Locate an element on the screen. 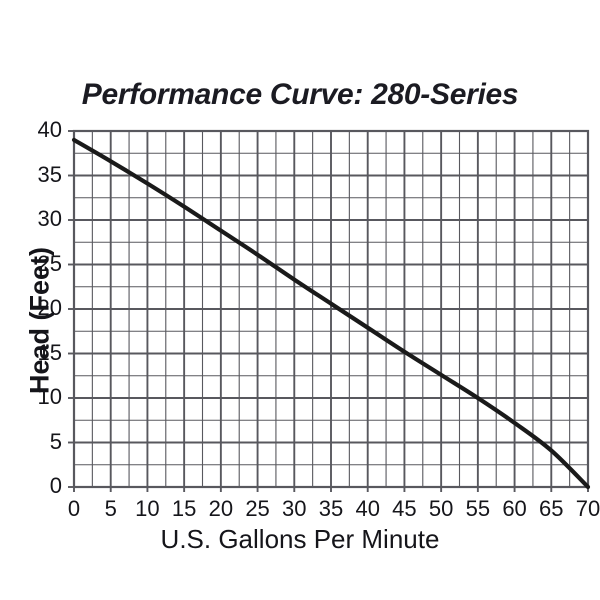 This screenshot has height=600, width=600. x-tick-label: 5 is located at coordinates (110, 508).